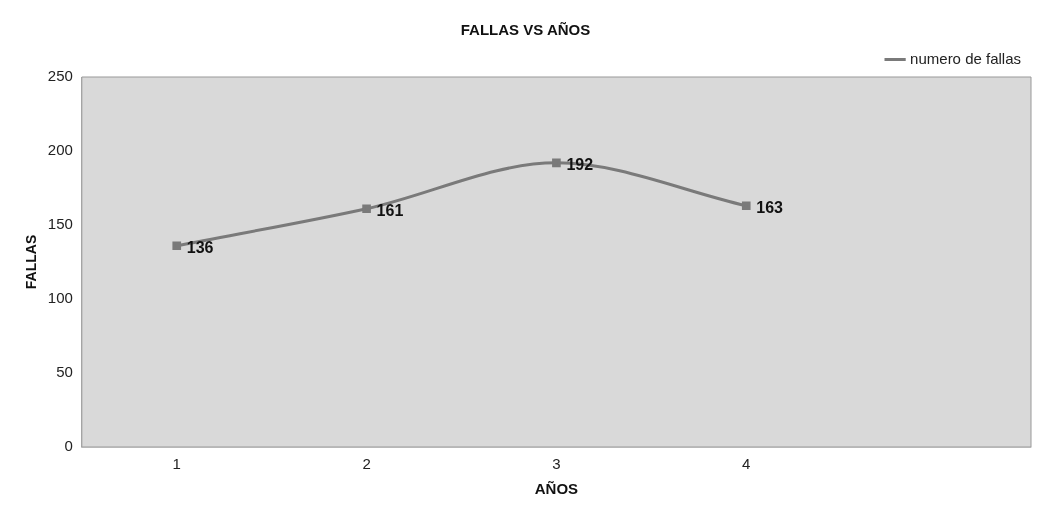 The width and height of the screenshot is (1051, 508). Describe the element at coordinates (966, 58) in the screenshot. I see `legend-label: numero de fallas` at that location.